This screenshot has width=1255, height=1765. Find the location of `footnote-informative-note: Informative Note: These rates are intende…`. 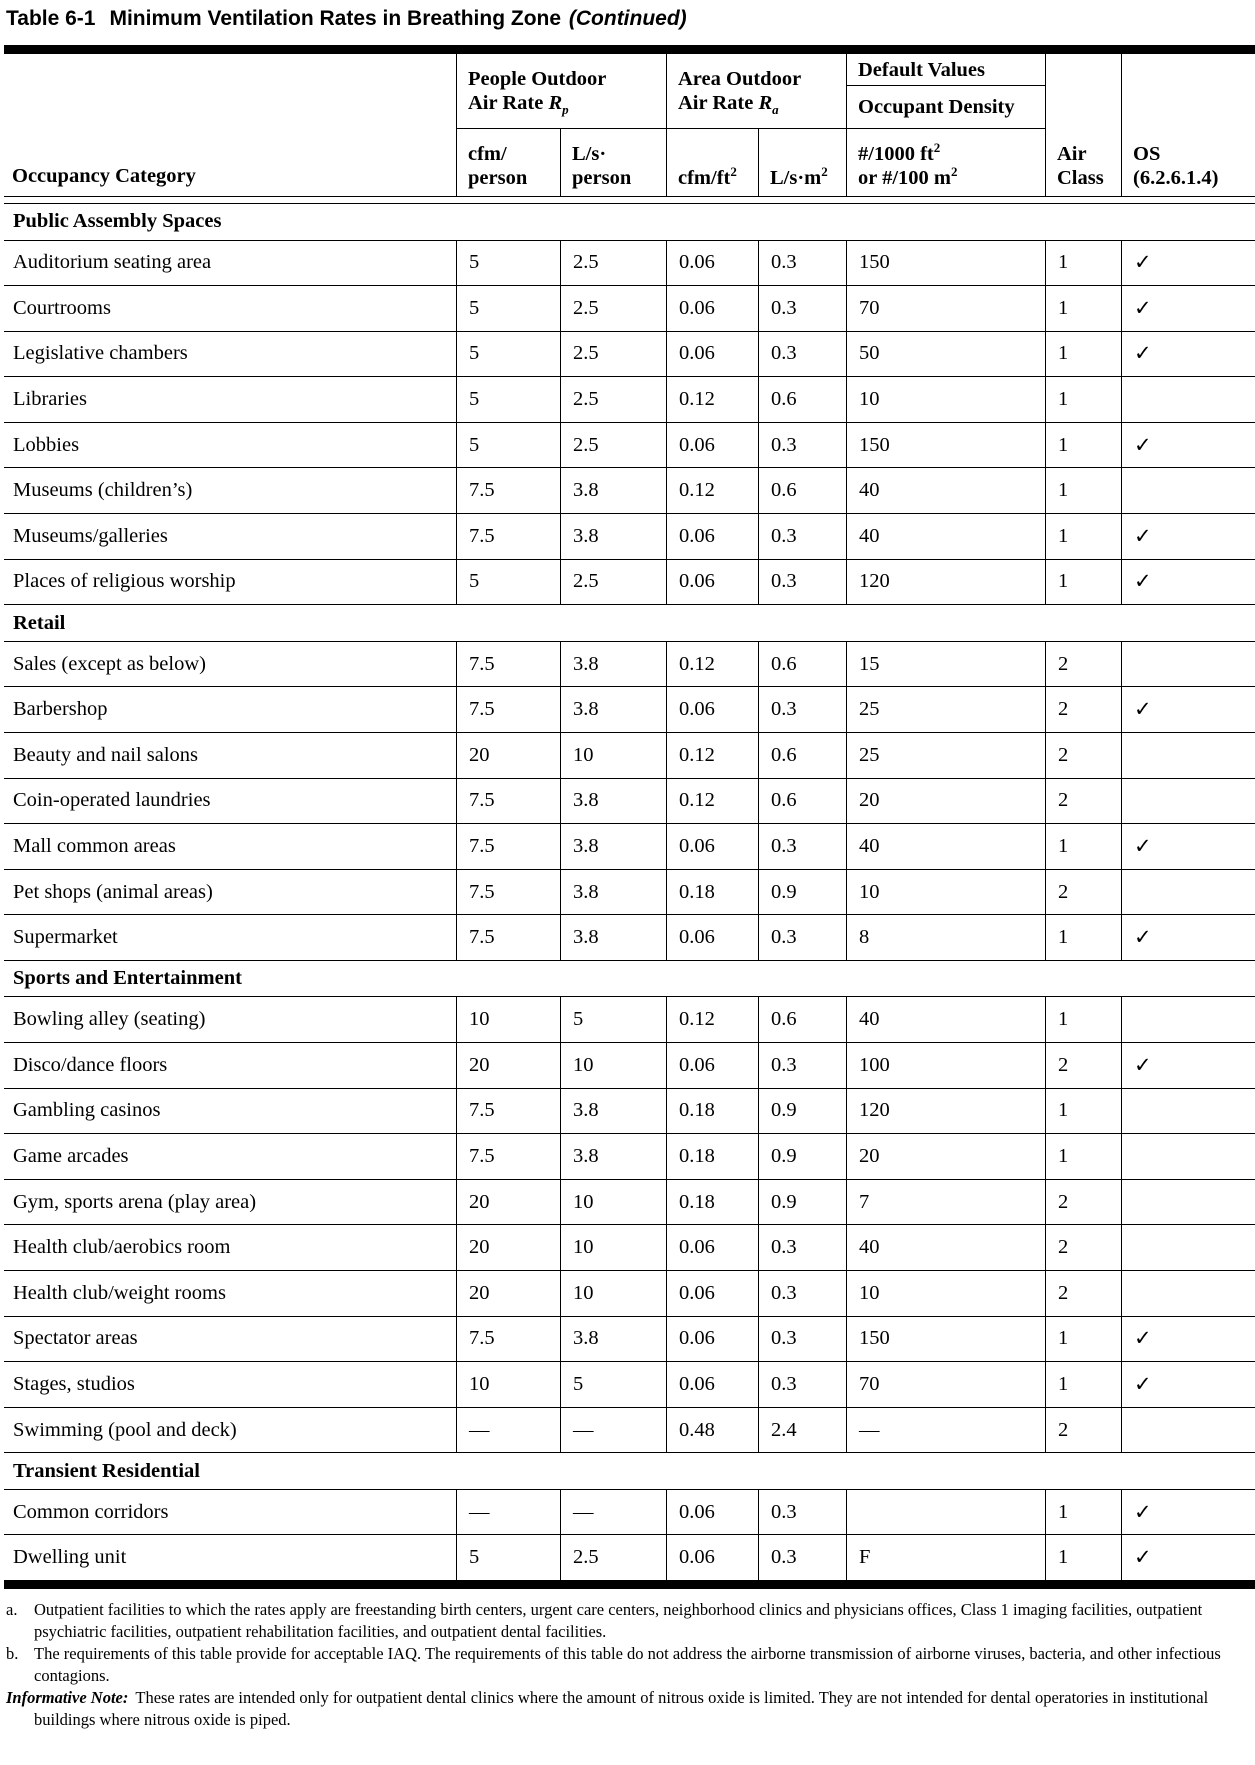

footnote-informative-note: Informative Note: These rates are intende… is located at coordinates (626, 1709).